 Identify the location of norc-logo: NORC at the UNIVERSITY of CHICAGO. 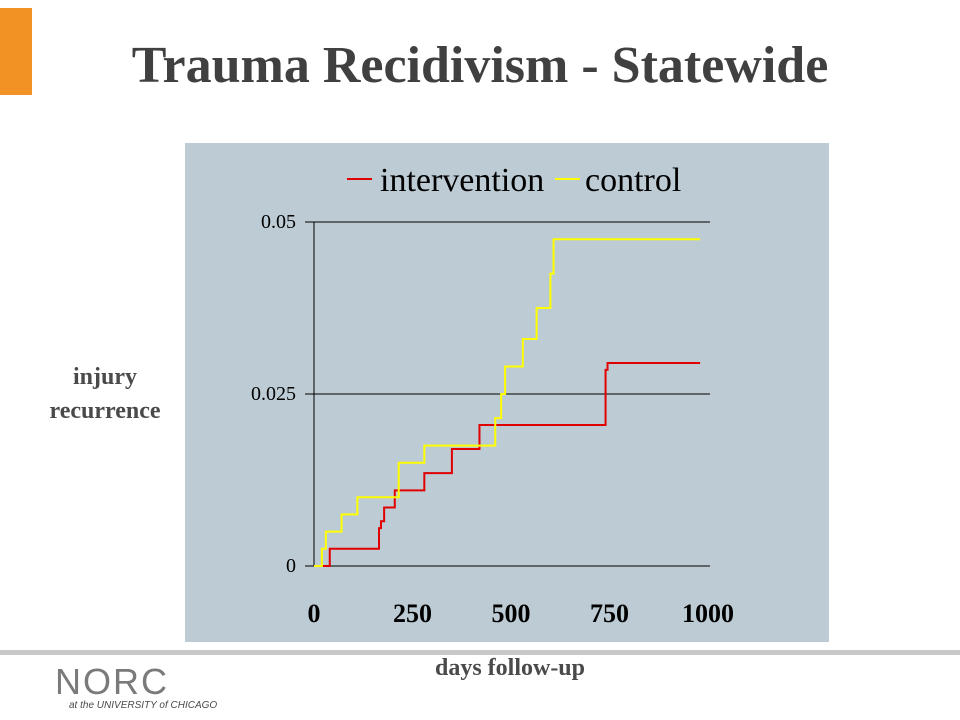
(155, 689).